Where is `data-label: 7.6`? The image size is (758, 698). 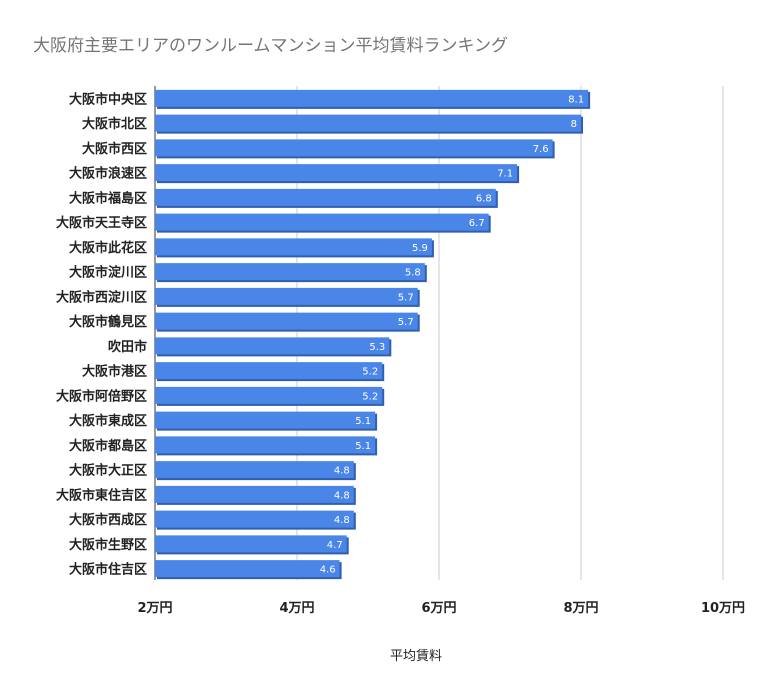 data-label: 7.6 is located at coordinates (541, 149).